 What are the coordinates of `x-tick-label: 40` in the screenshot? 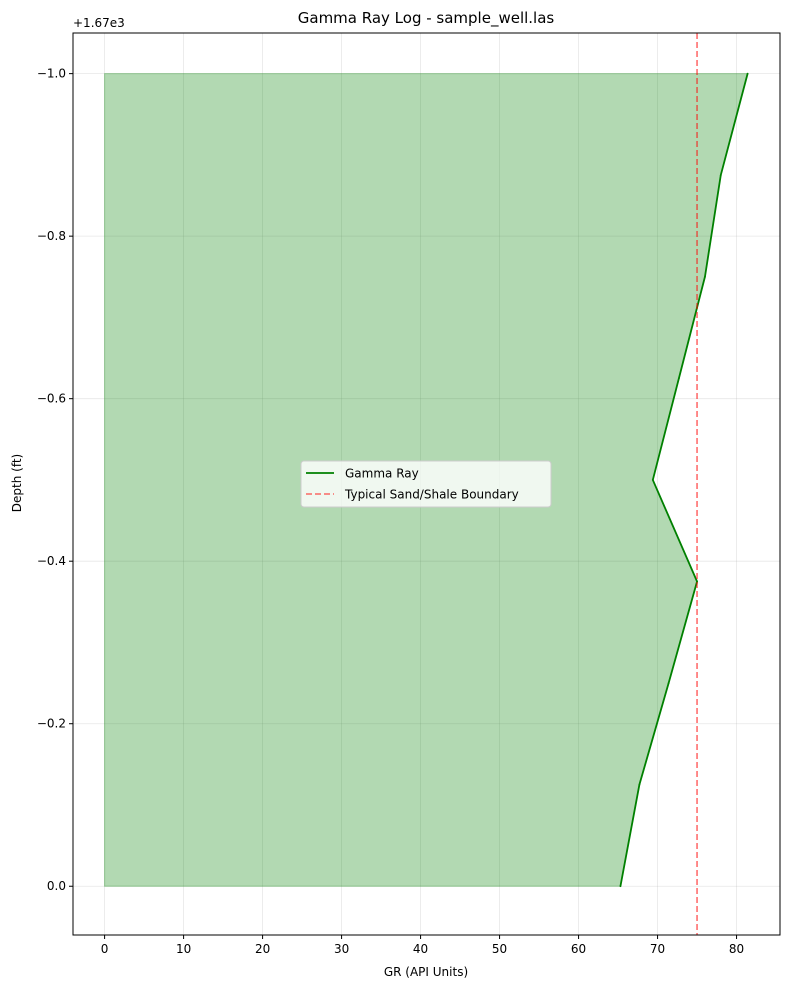 It's located at (420, 949).